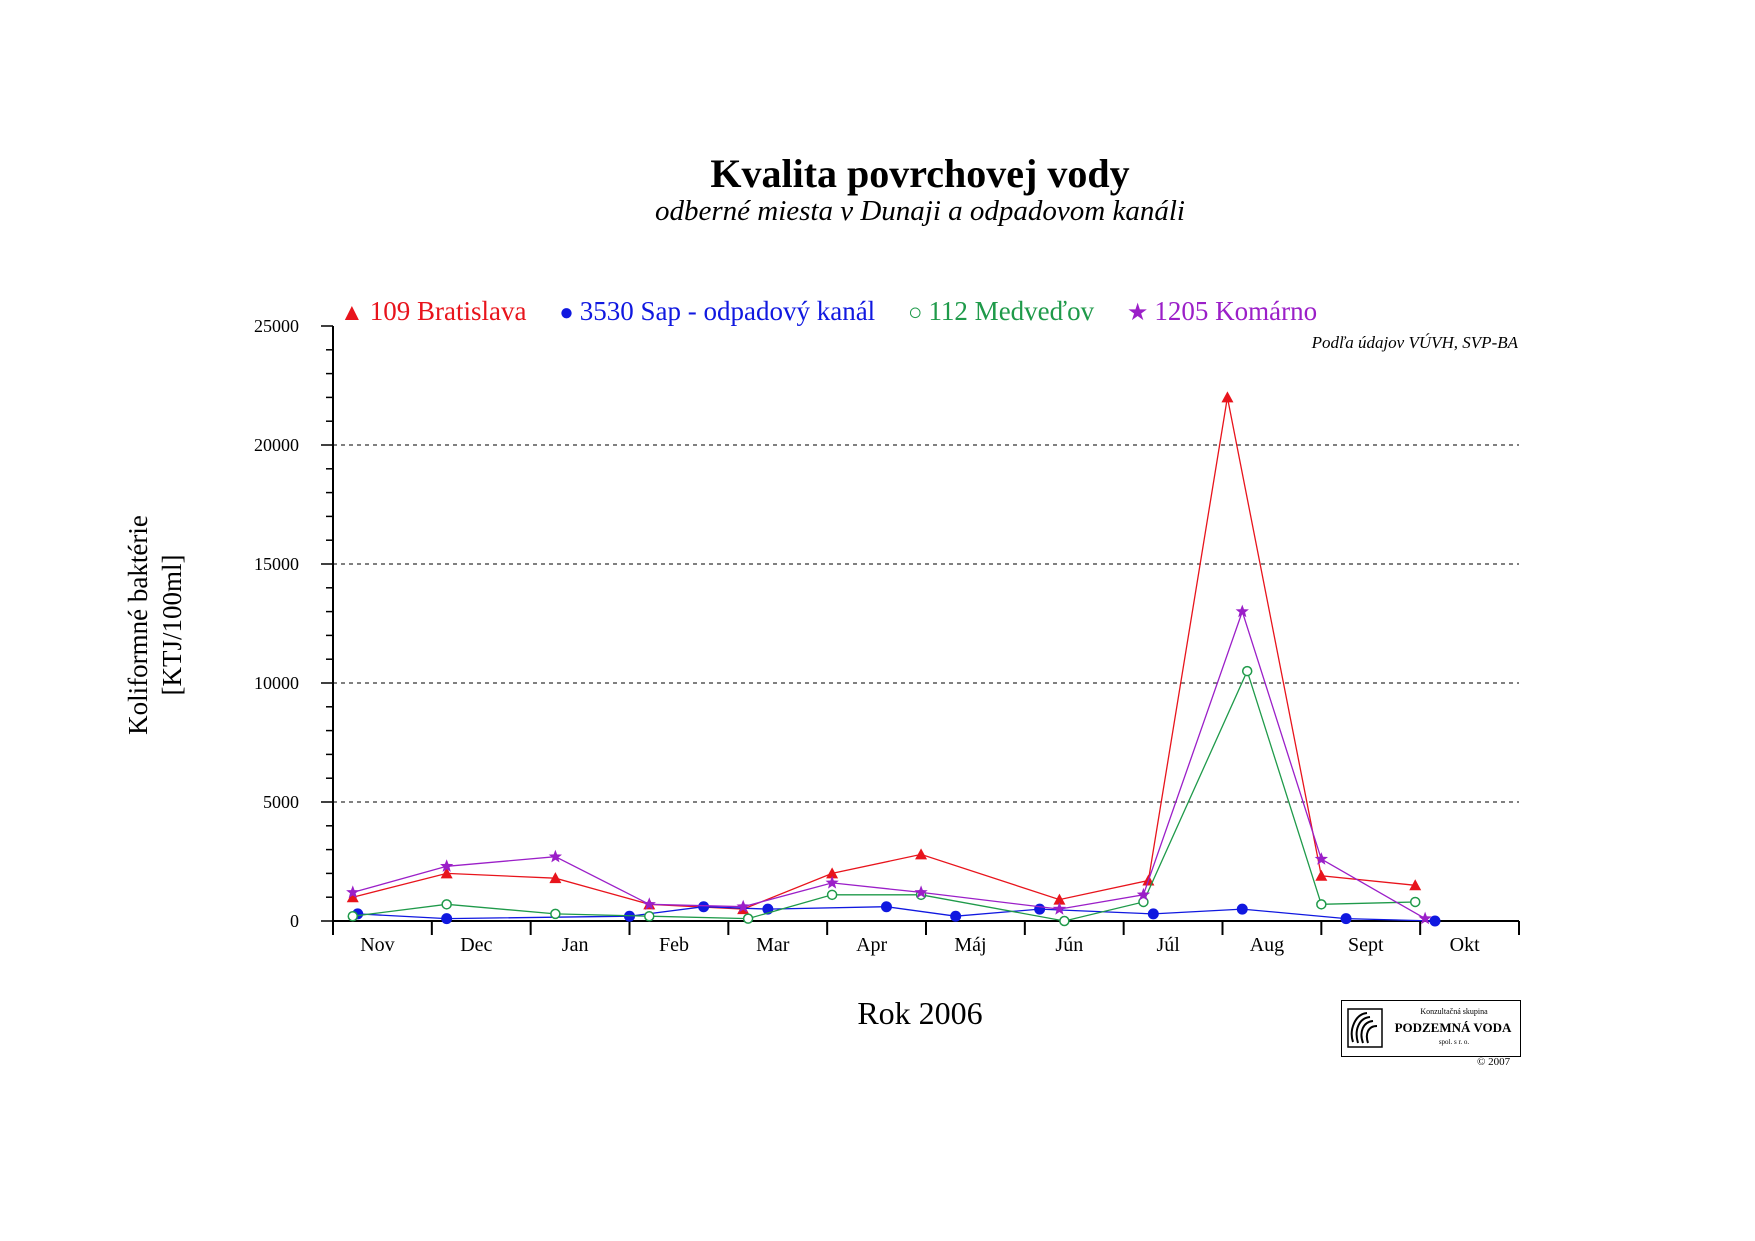 This screenshot has width=1755, height=1241. I want to click on logo-icon, so click(1365, 1028).